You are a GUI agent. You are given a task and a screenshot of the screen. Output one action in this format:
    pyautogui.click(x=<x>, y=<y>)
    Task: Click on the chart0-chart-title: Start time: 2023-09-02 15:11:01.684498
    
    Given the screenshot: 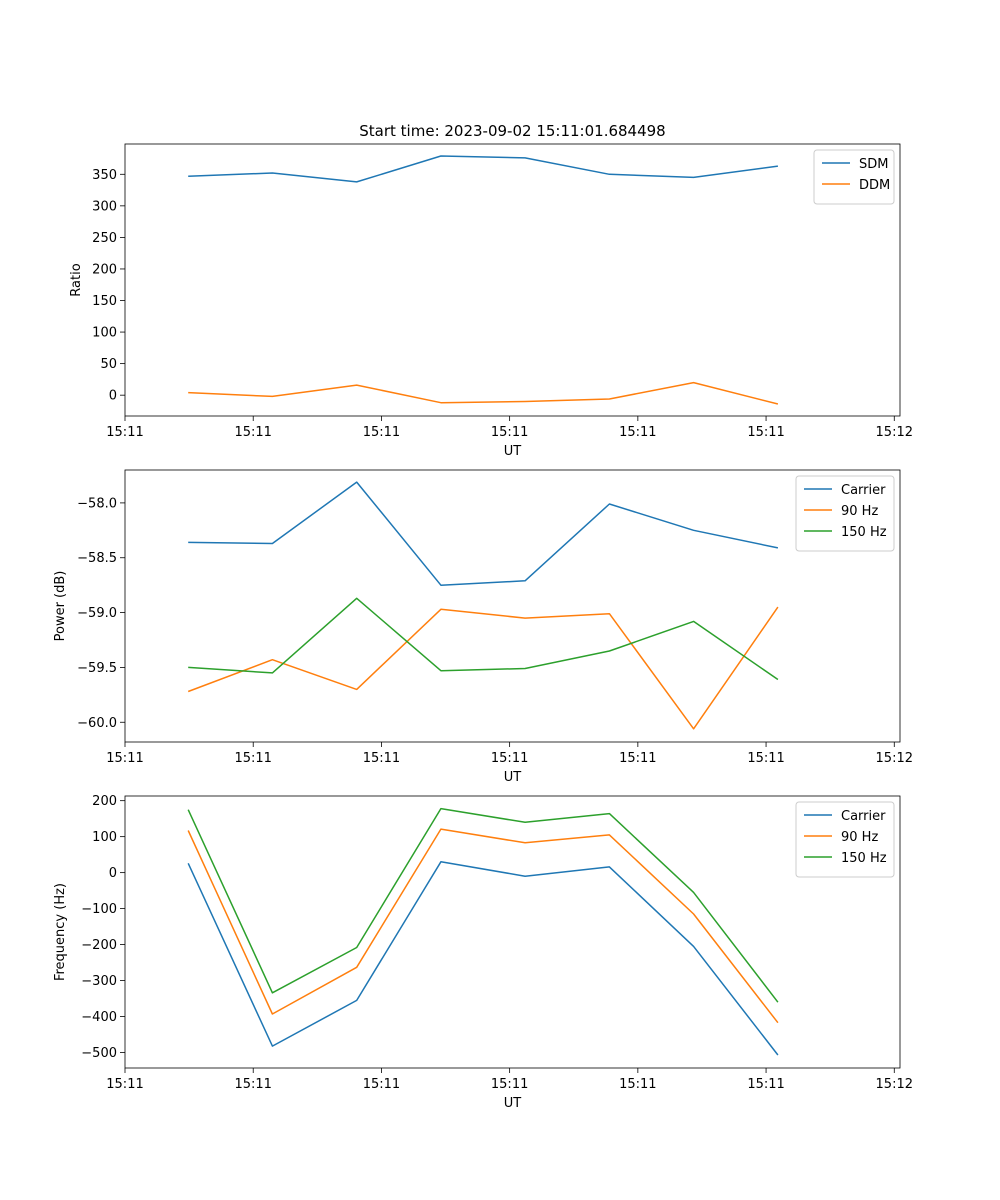 What is the action you would take?
    pyautogui.click(x=512, y=131)
    